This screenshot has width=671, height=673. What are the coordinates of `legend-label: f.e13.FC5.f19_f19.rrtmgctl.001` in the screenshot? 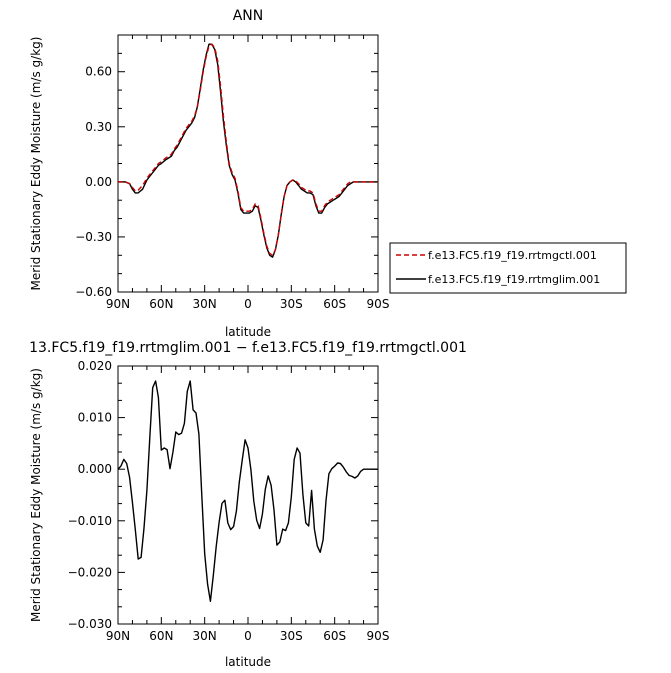 It's located at (512, 255).